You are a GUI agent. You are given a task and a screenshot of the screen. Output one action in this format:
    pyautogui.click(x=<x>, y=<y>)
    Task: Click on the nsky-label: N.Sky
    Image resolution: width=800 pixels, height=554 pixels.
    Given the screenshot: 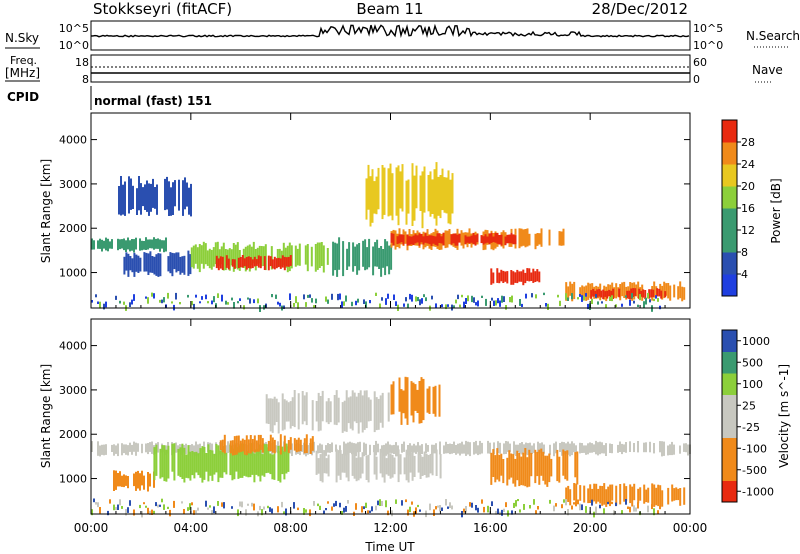 What is the action you would take?
    pyautogui.click(x=22, y=38)
    